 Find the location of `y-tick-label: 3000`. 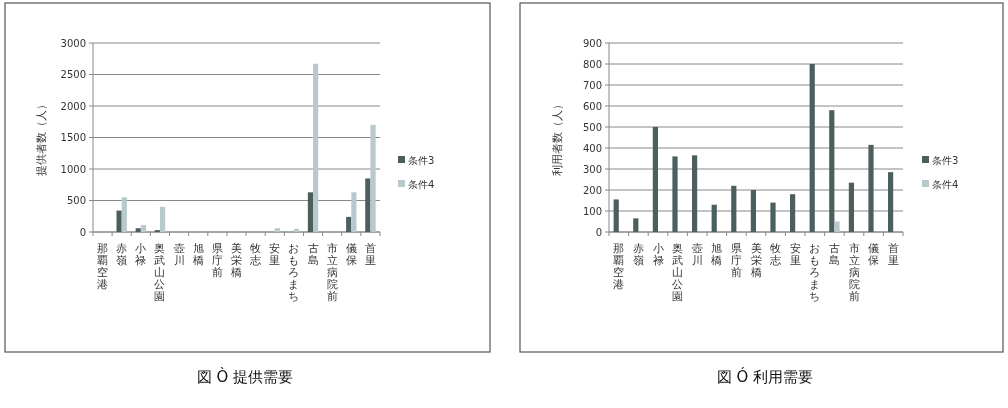

y-tick-label: 3000 is located at coordinates (73, 43).